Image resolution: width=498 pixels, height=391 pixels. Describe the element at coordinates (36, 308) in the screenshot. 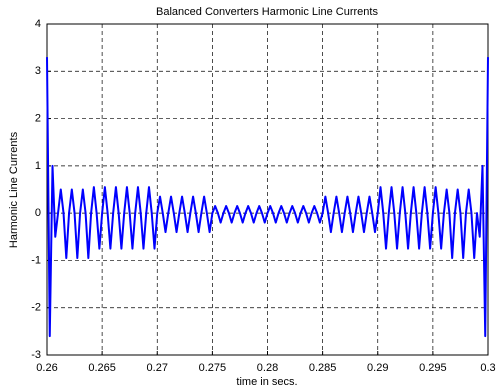

I see `y-tick-label: -2` at that location.